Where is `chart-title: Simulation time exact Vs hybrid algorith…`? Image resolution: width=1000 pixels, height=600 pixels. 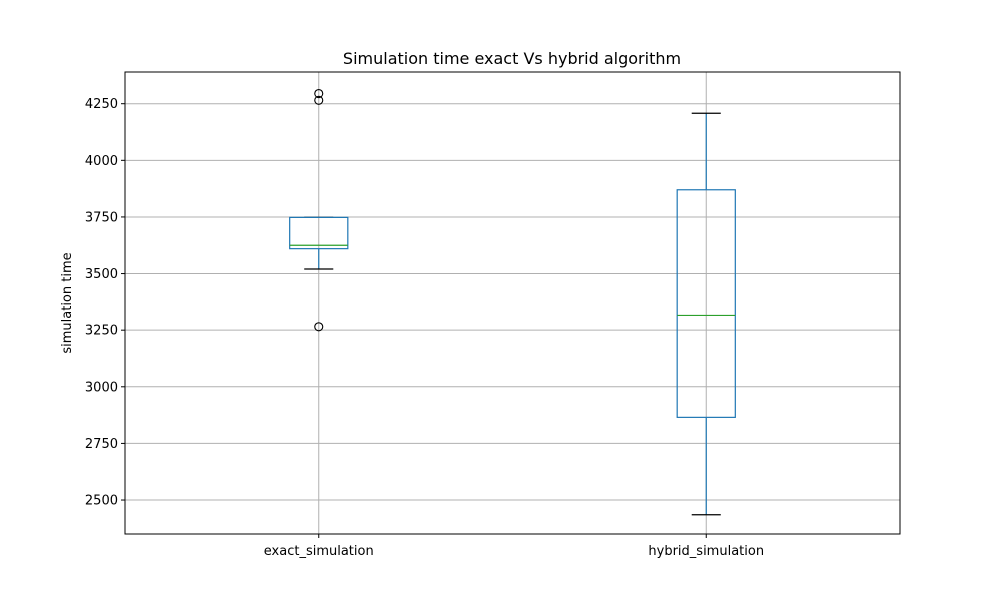 chart-title: Simulation time exact Vs hybrid algorith… is located at coordinates (512, 58).